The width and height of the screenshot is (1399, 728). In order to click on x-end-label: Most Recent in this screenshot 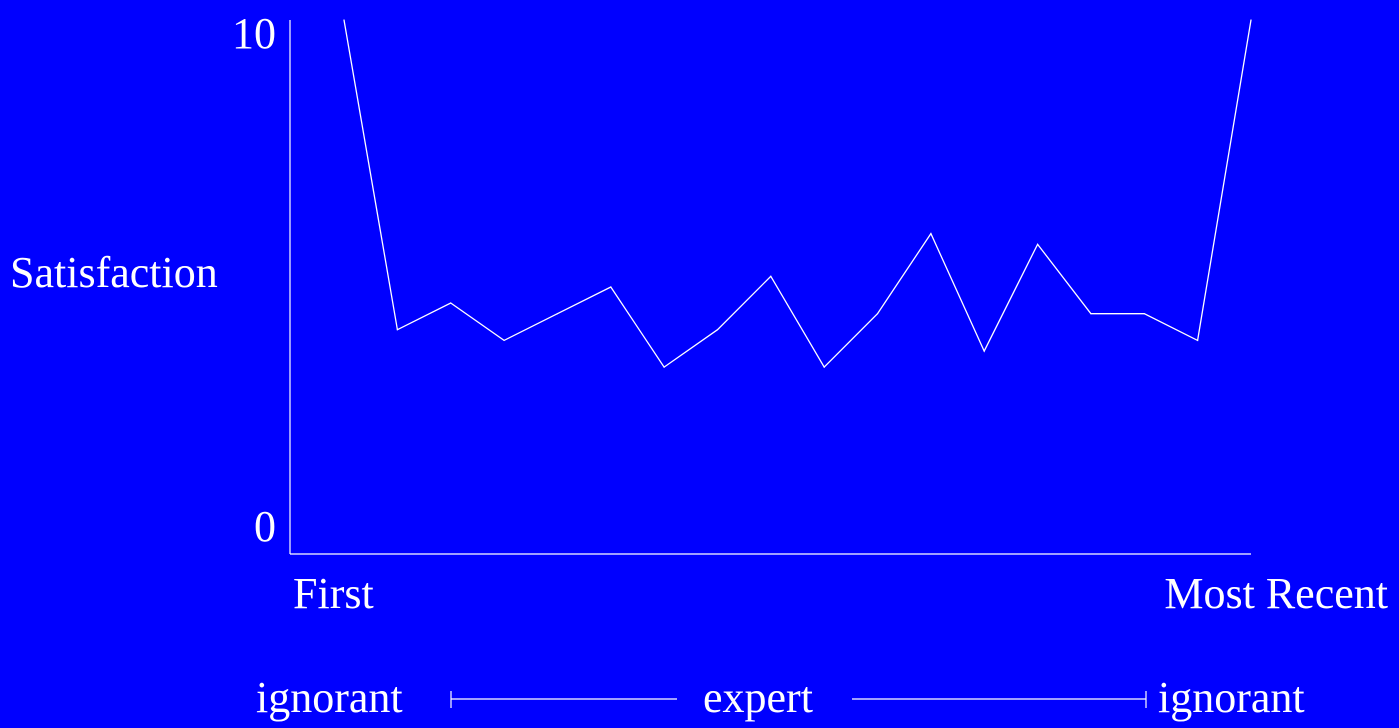, I will do `click(1276, 593)`.